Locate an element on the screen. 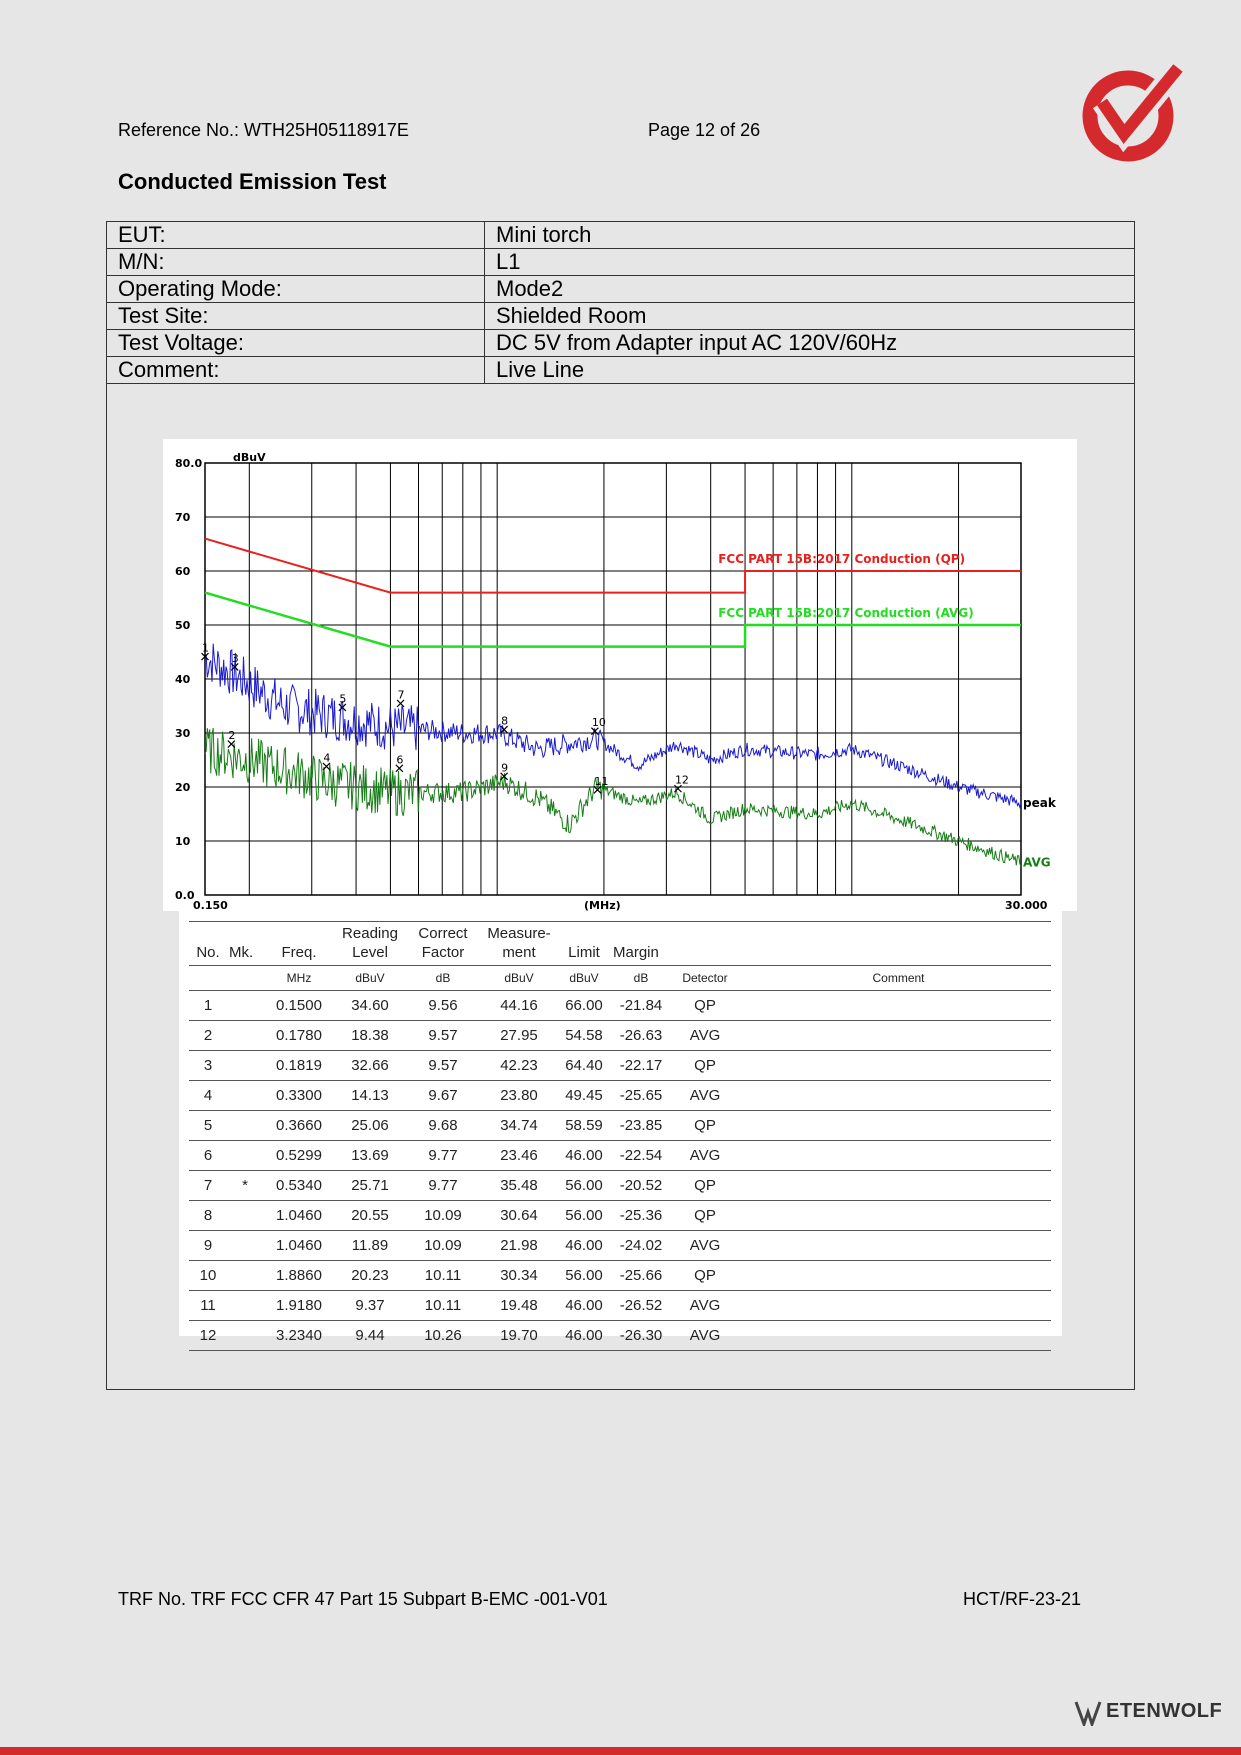 Image resolution: width=1241 pixels, height=1755 pixels. table-cell: -24.02 is located at coordinates (641, 1245).